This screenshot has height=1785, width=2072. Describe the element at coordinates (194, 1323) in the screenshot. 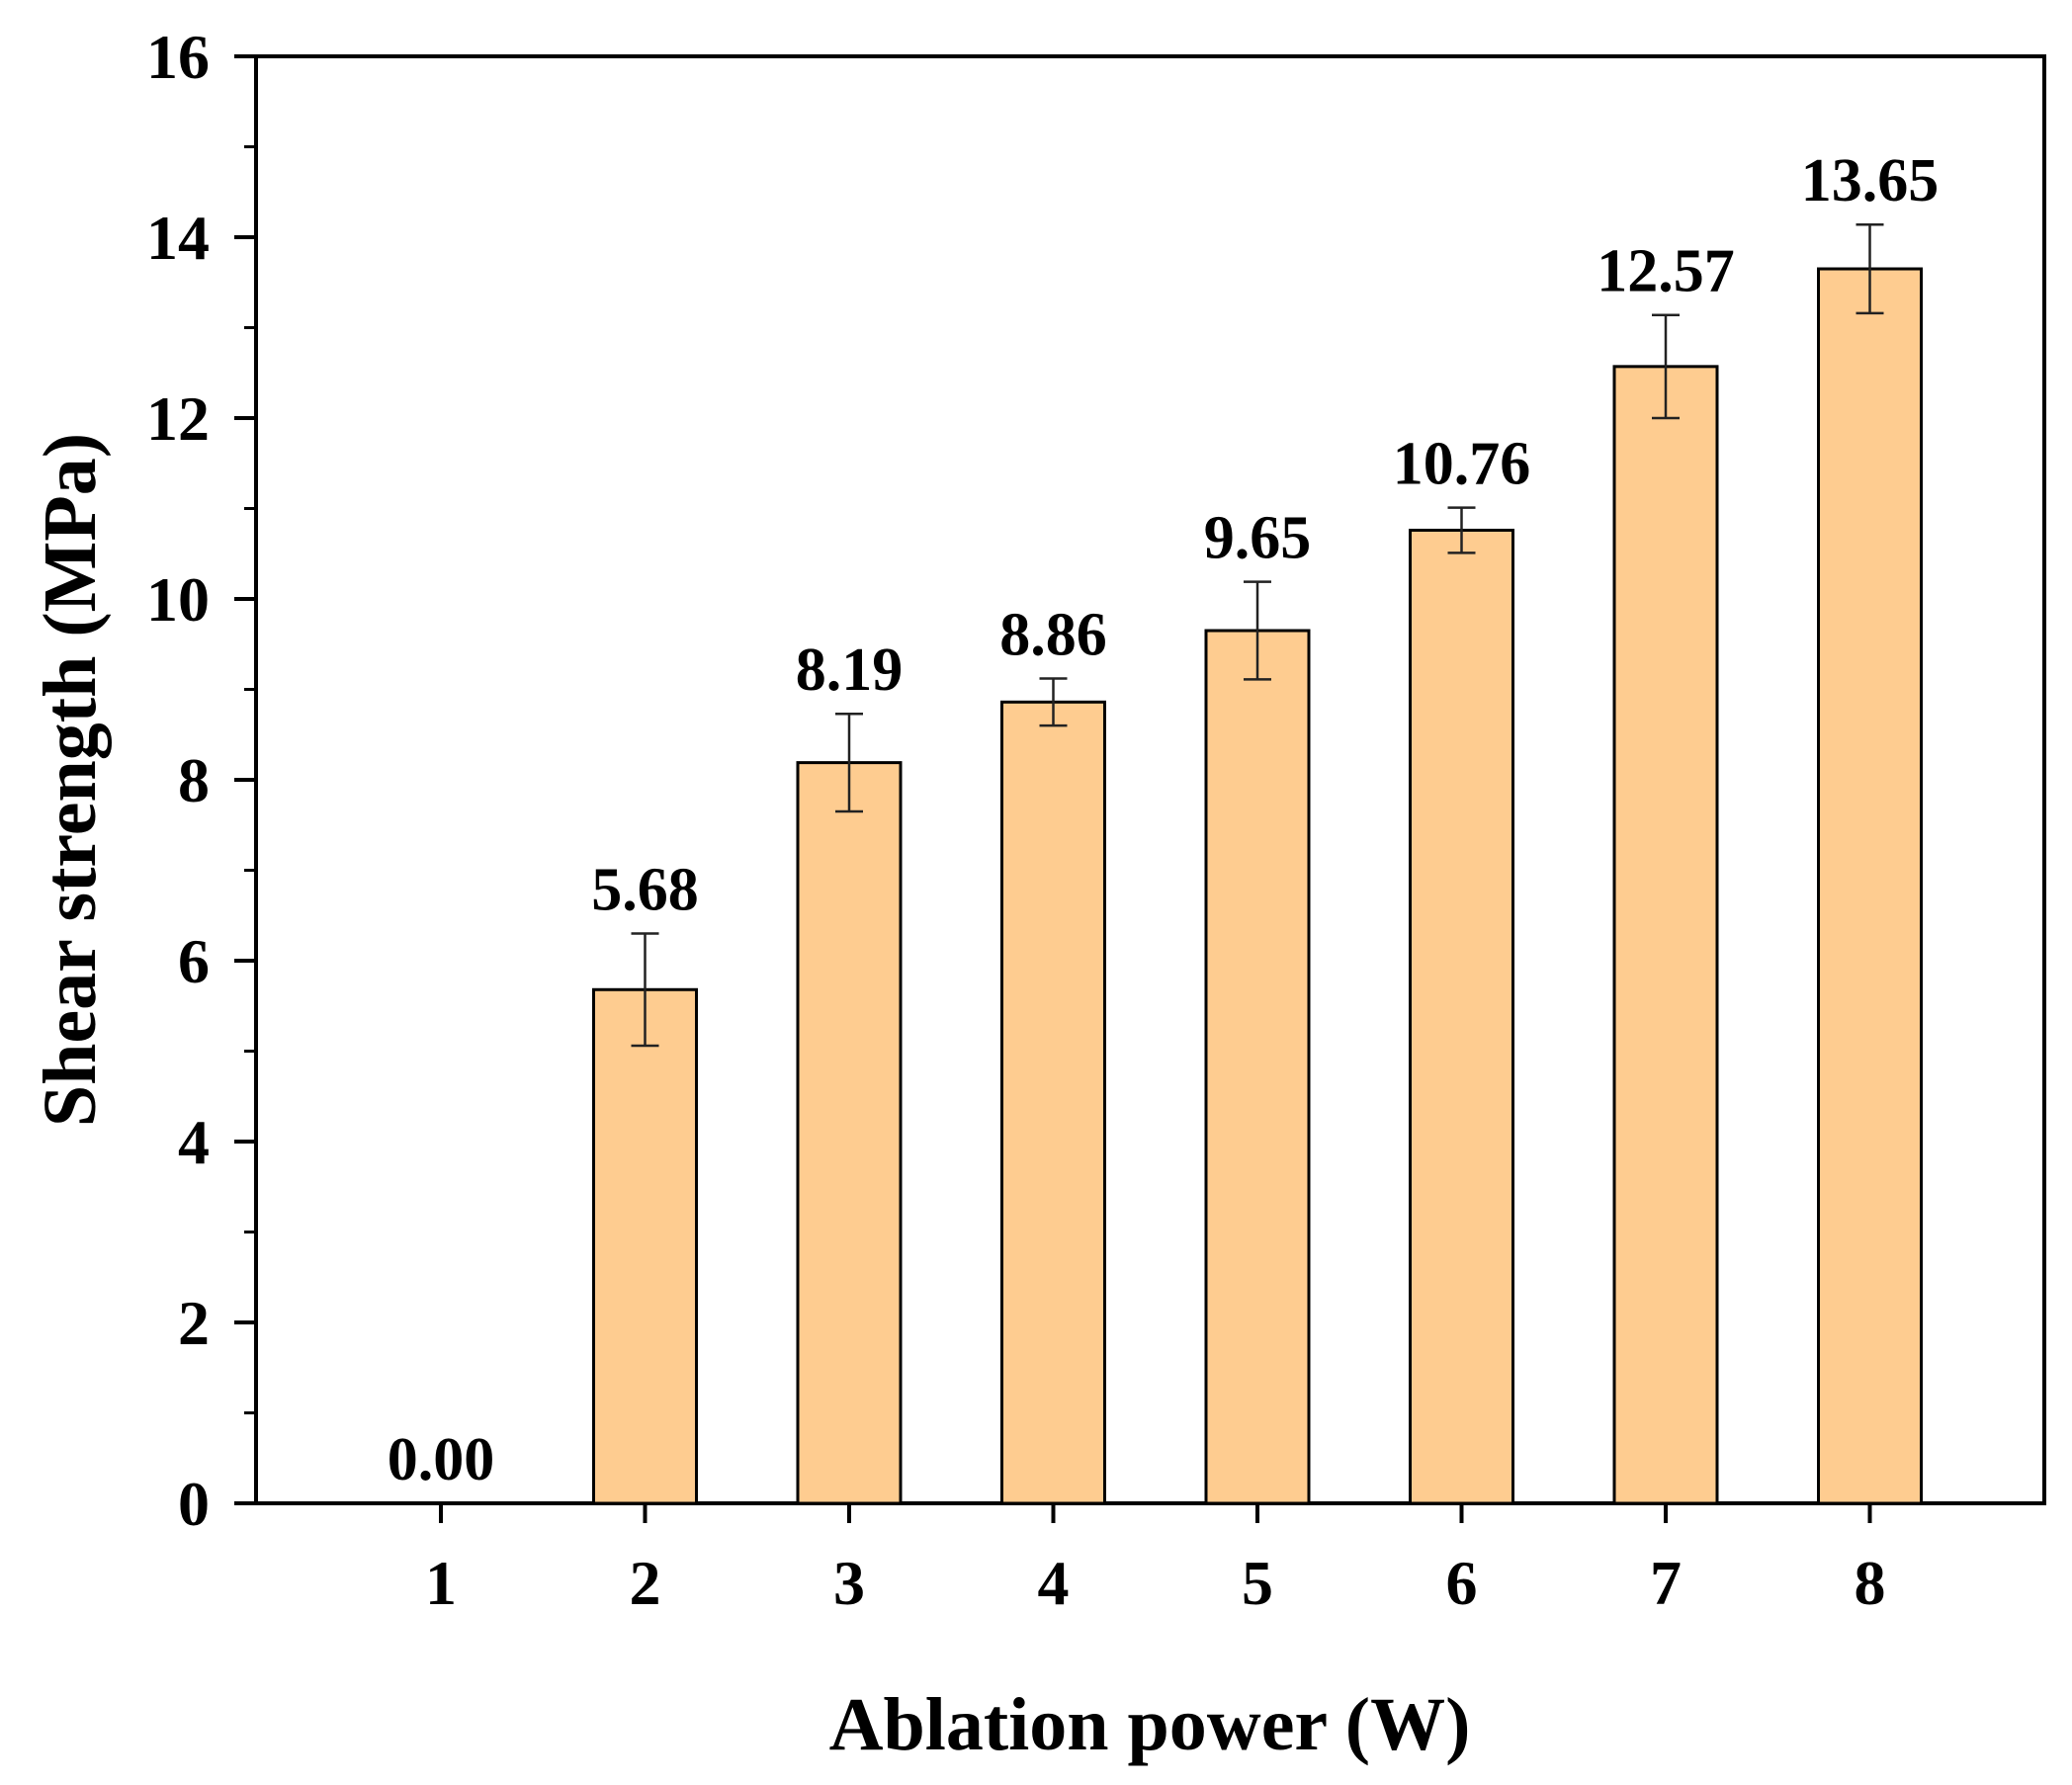

I see `y-tick-label: 2` at that location.